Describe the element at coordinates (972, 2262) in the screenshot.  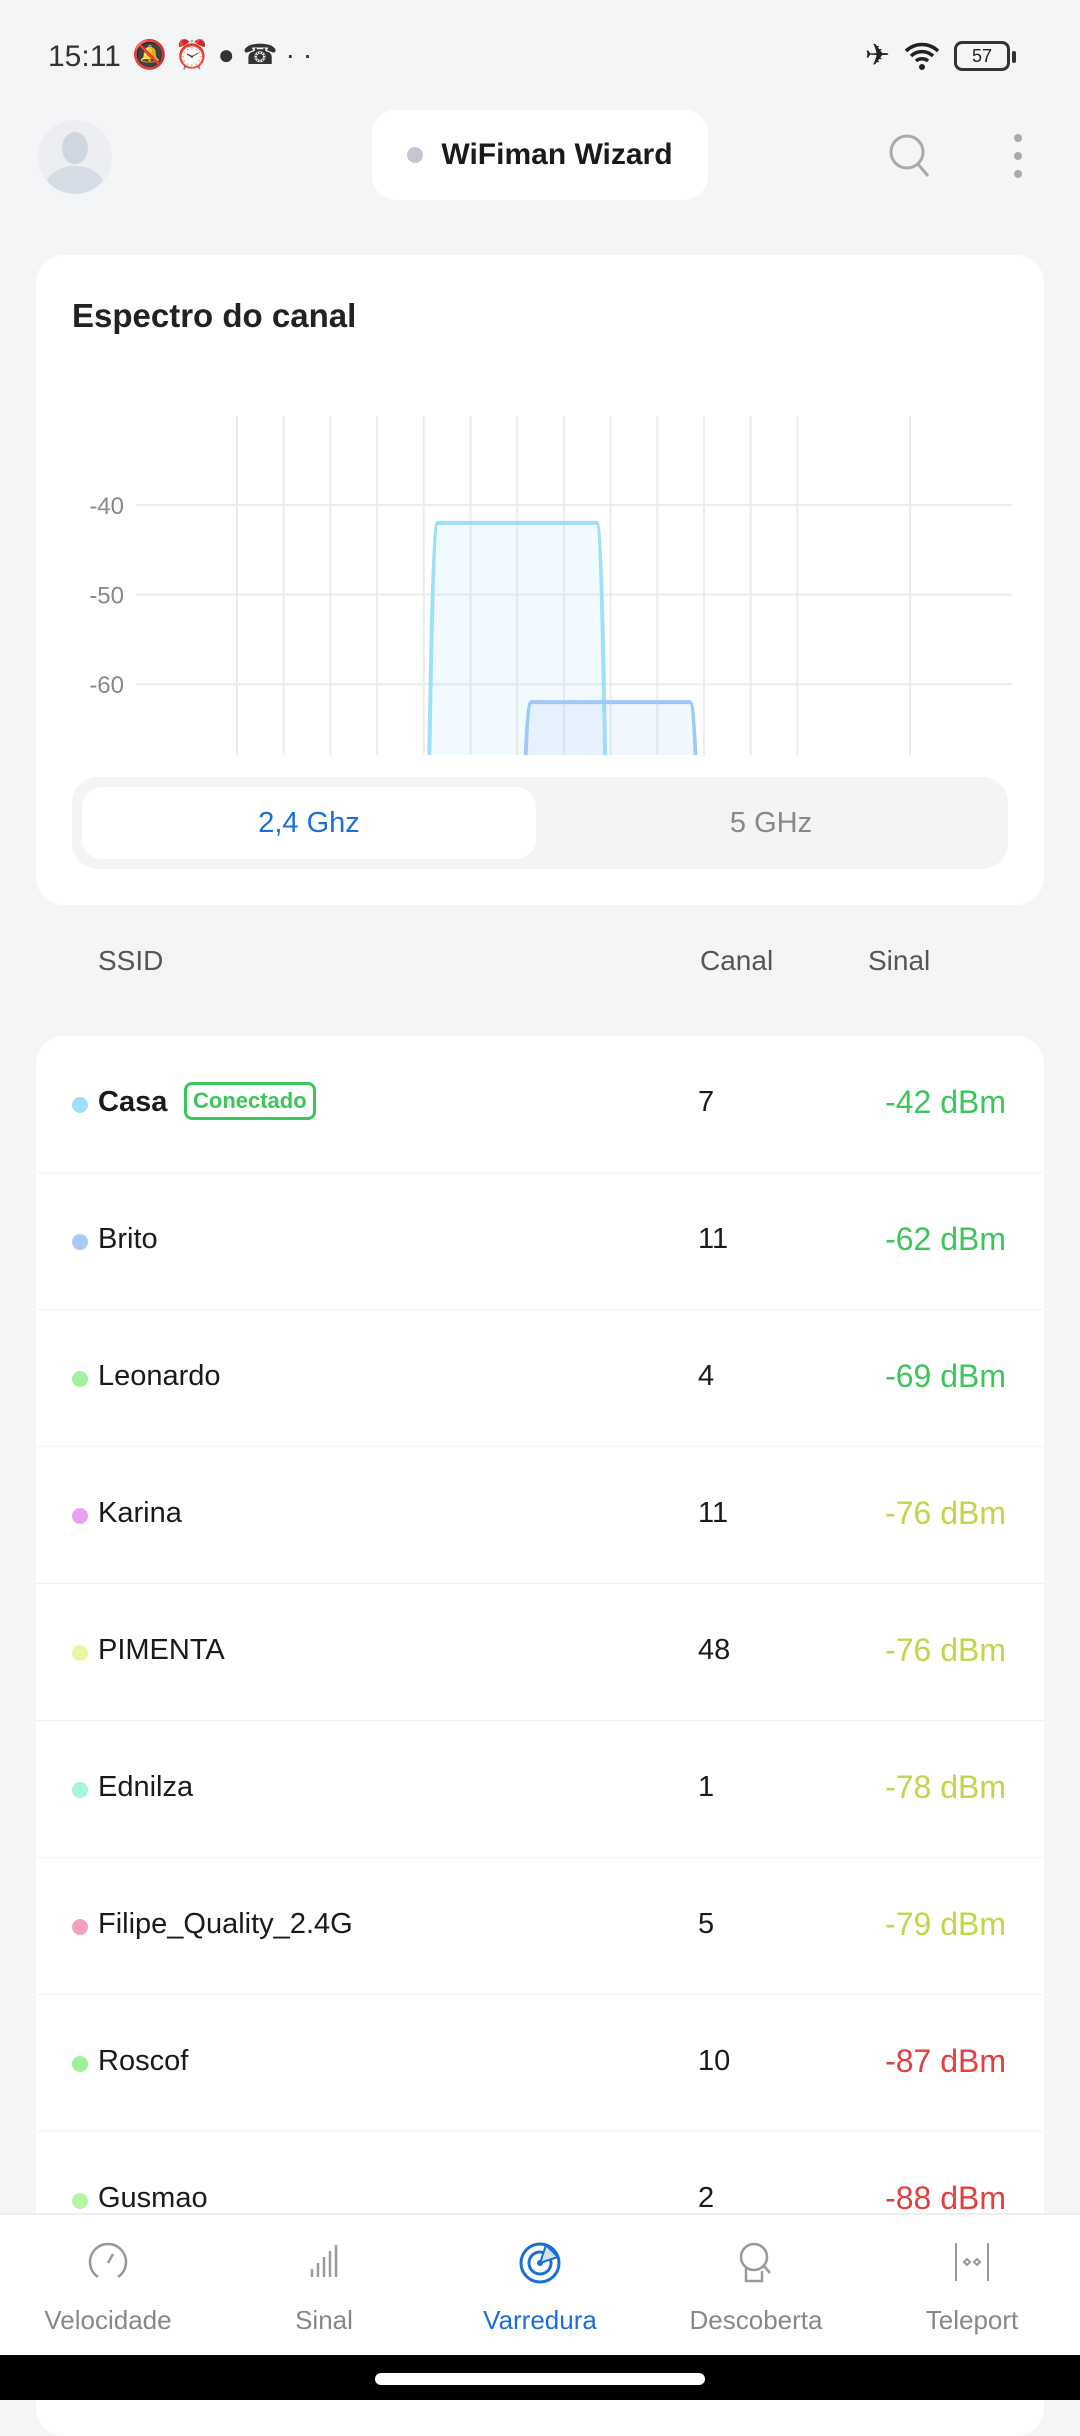
I see `teleport-icon` at that location.